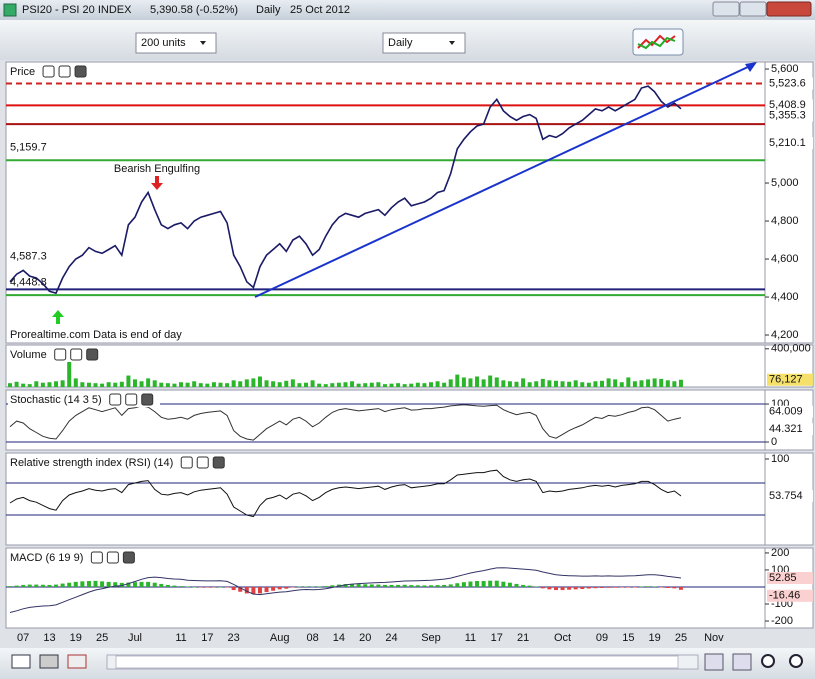 The width and height of the screenshot is (815, 679). I want to click on interval-dropdown, so click(424, 43).